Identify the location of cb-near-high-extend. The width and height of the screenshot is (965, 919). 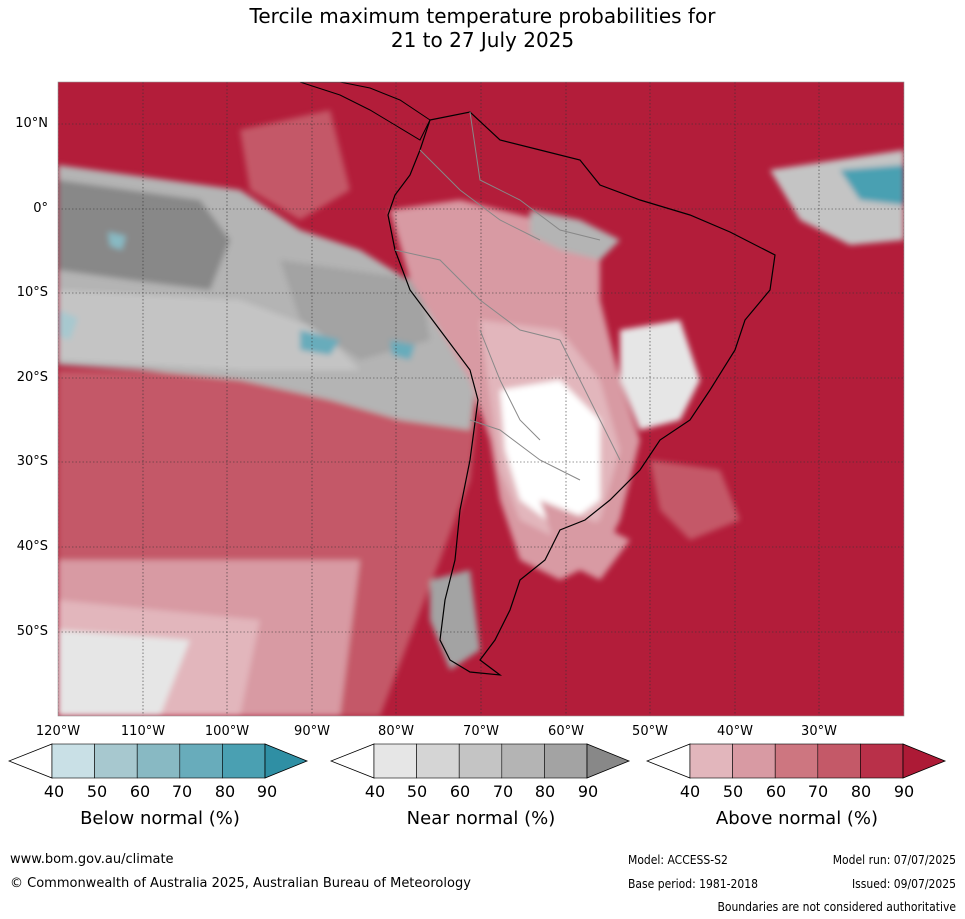
(608, 761).